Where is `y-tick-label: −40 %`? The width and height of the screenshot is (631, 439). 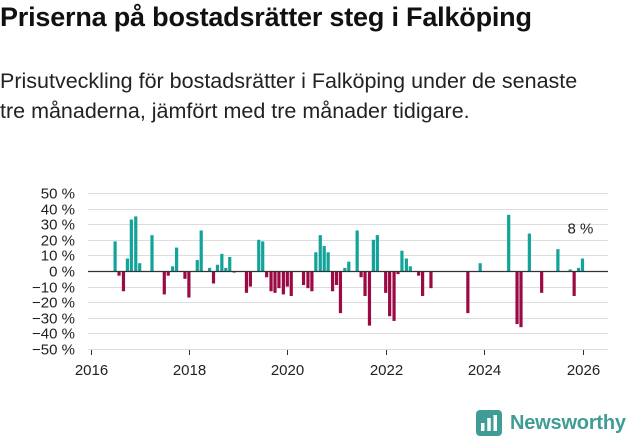
y-tick-label: −40 % is located at coordinates (53, 334).